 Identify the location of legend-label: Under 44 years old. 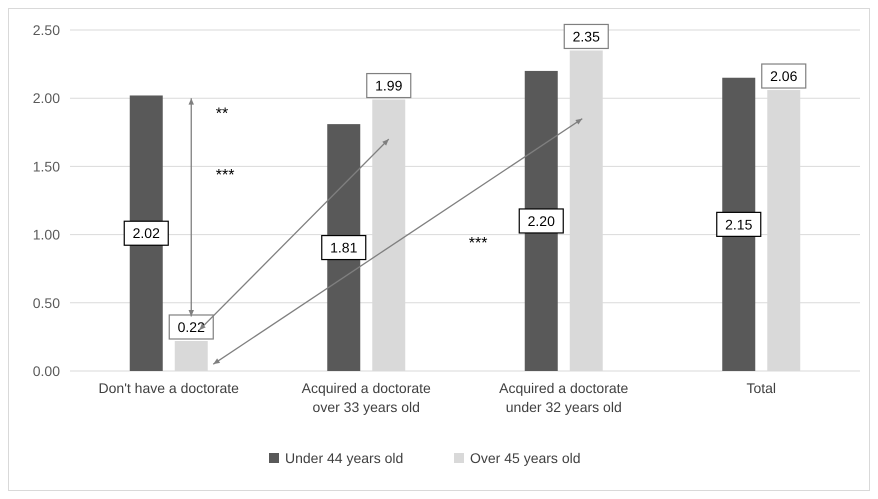
(344, 458).